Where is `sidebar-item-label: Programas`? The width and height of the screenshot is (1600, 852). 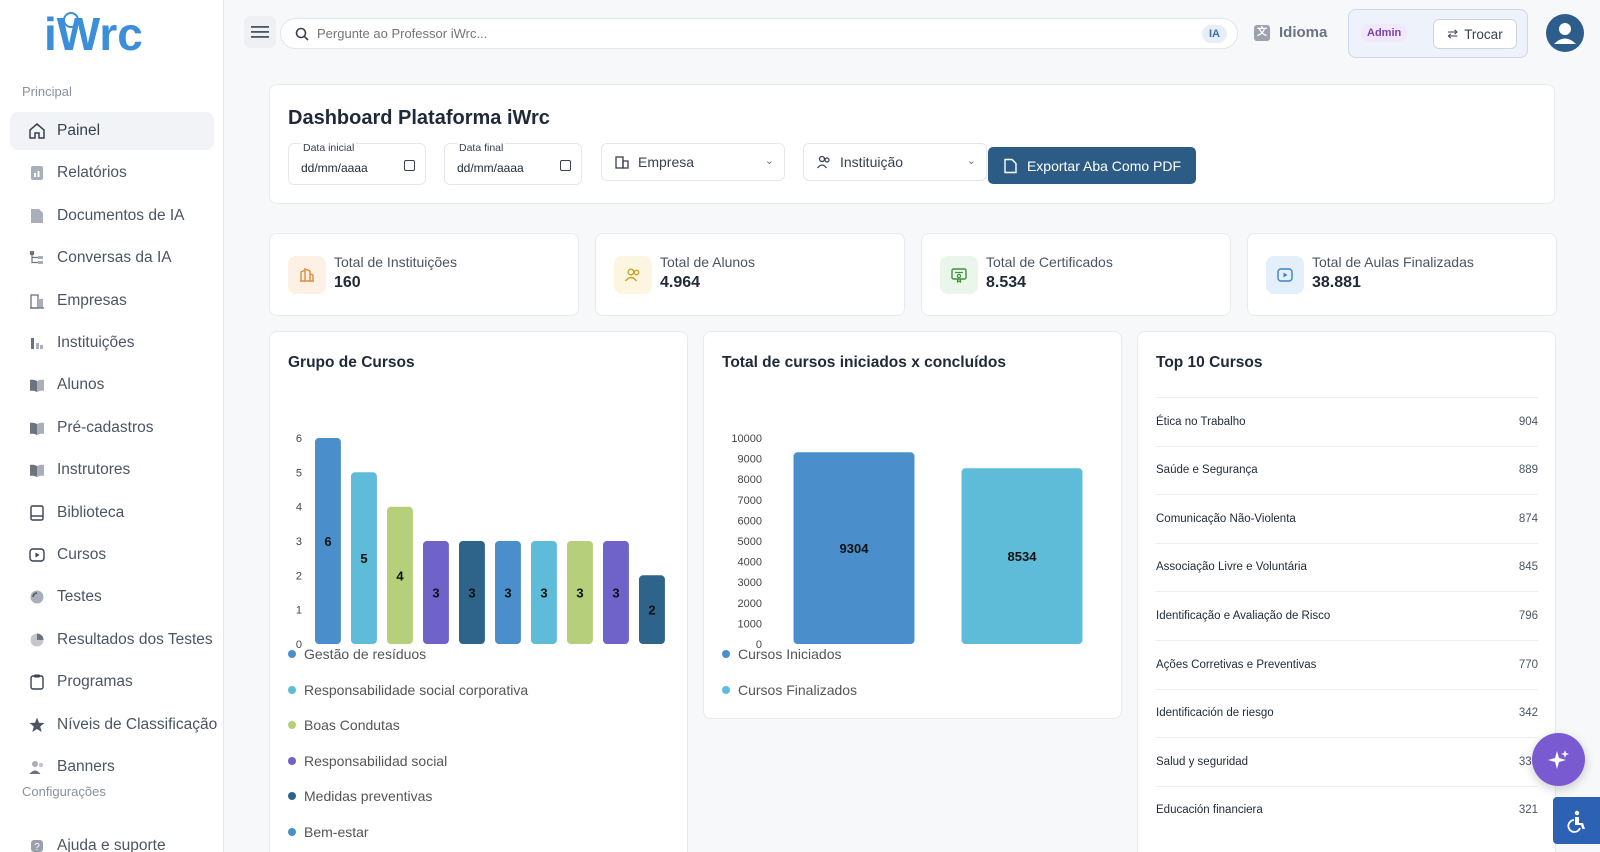 sidebar-item-label: Programas is located at coordinates (95, 682).